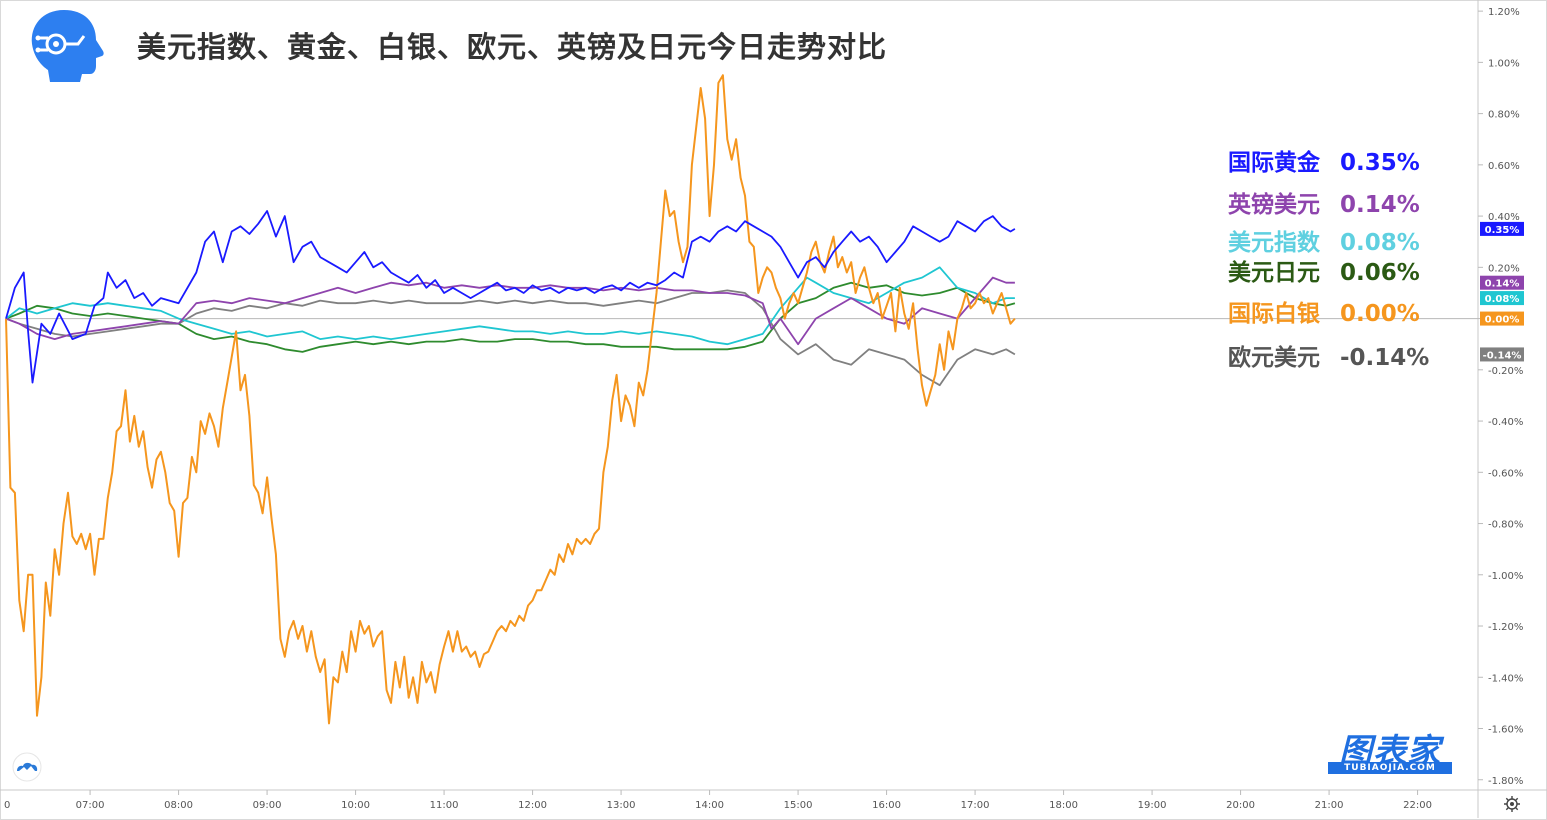  I want to click on y-tick-label: 0.20%, so click(1504, 268).